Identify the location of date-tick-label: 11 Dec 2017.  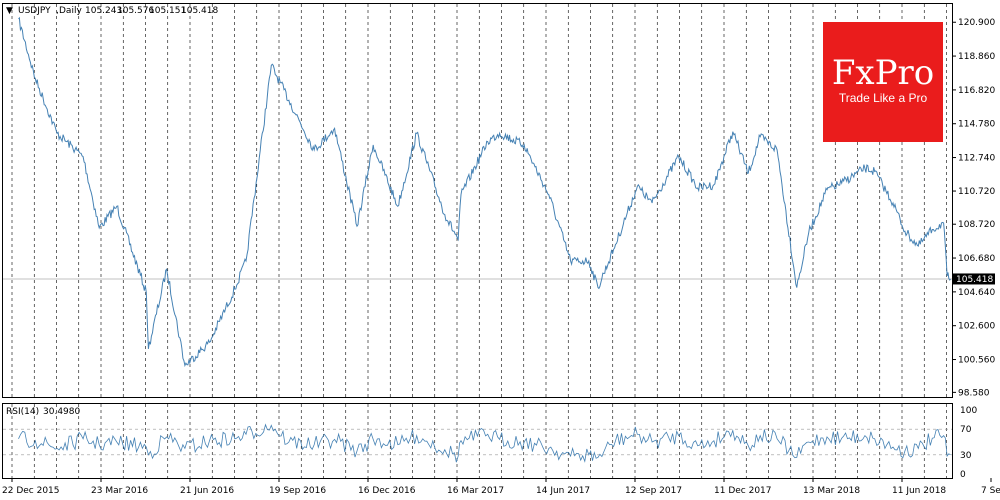
(743, 491).